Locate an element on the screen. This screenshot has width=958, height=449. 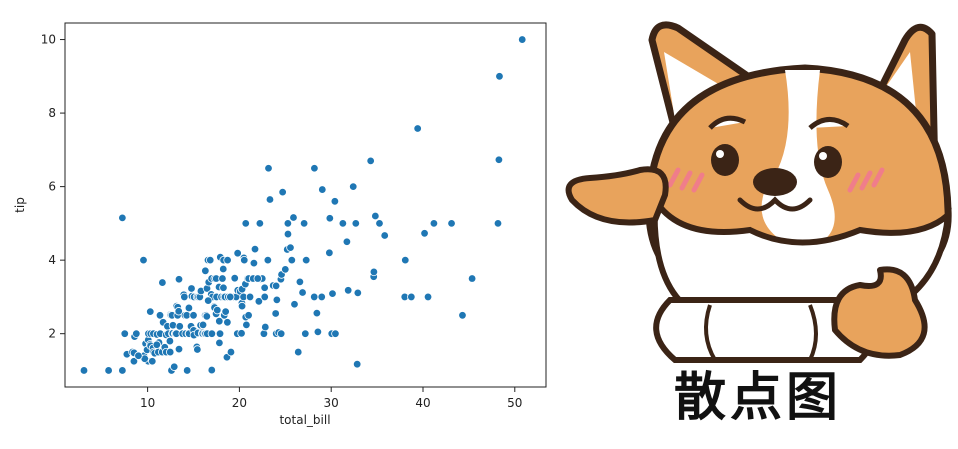
x-axis-ticks: 10 20 30 40 50 is located at coordinates (331, 398).